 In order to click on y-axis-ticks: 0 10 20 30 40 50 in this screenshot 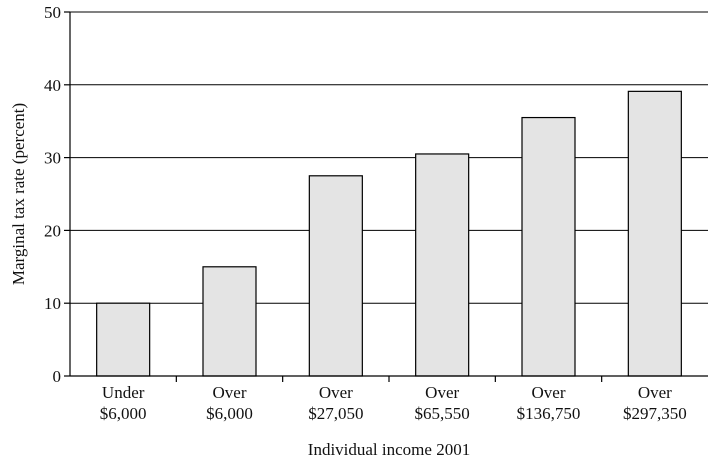, I will do `click(57, 194)`.